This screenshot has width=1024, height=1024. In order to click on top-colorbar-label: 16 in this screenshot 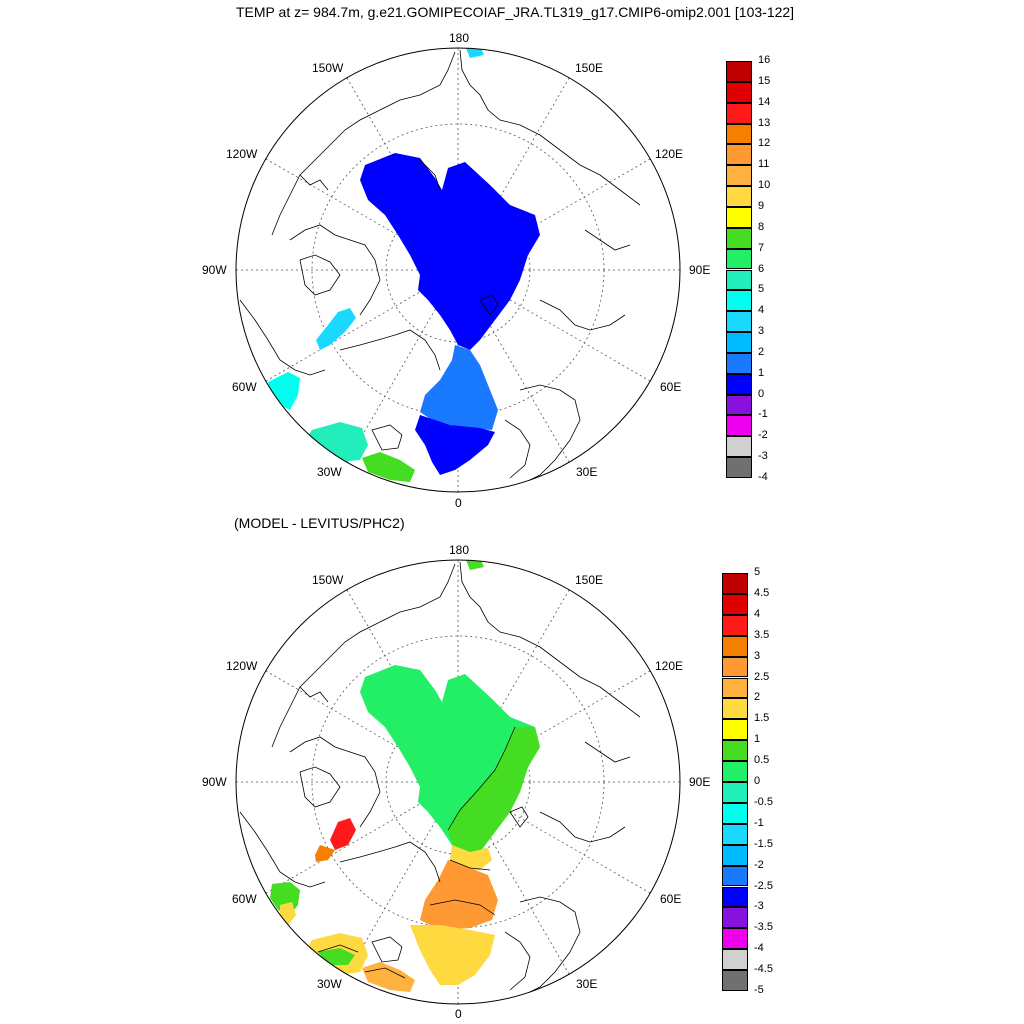, I will do `click(764, 60)`.